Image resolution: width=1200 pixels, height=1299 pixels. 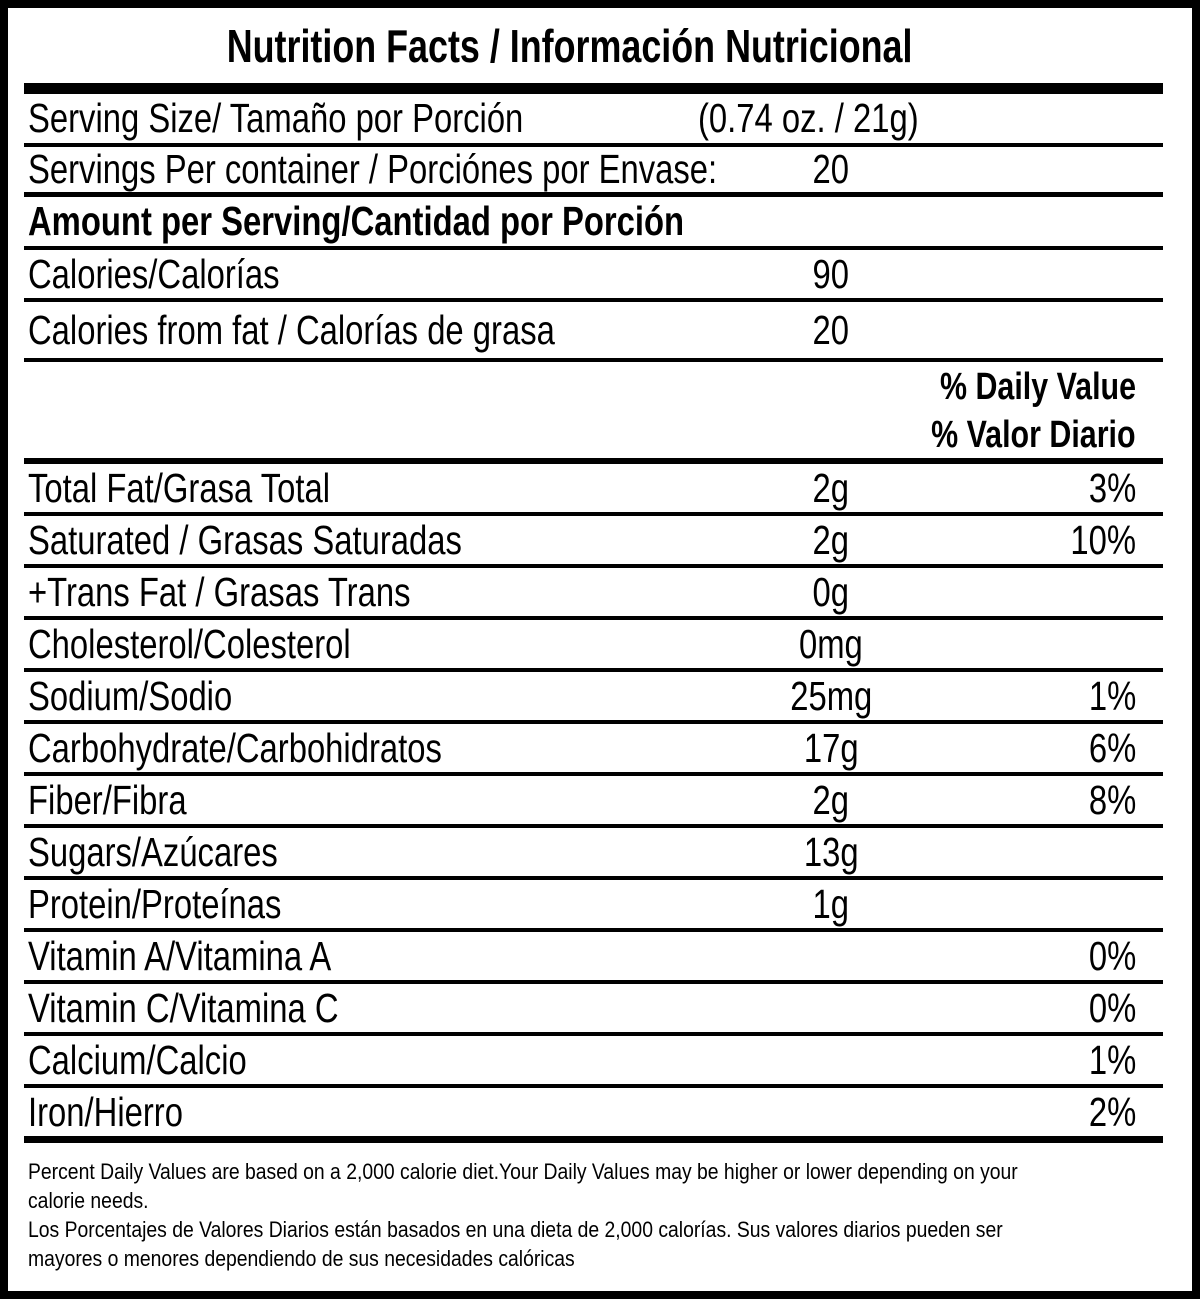 I want to click on nutrient-label: Saturated / Grasas Saturadas, so click(x=245, y=539).